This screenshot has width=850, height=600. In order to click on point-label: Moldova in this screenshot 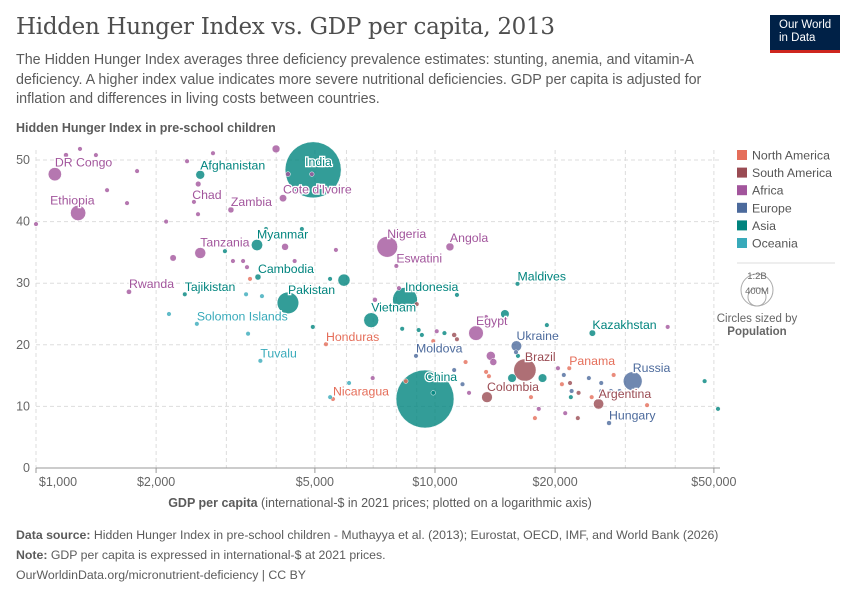, I will do `click(439, 349)`.